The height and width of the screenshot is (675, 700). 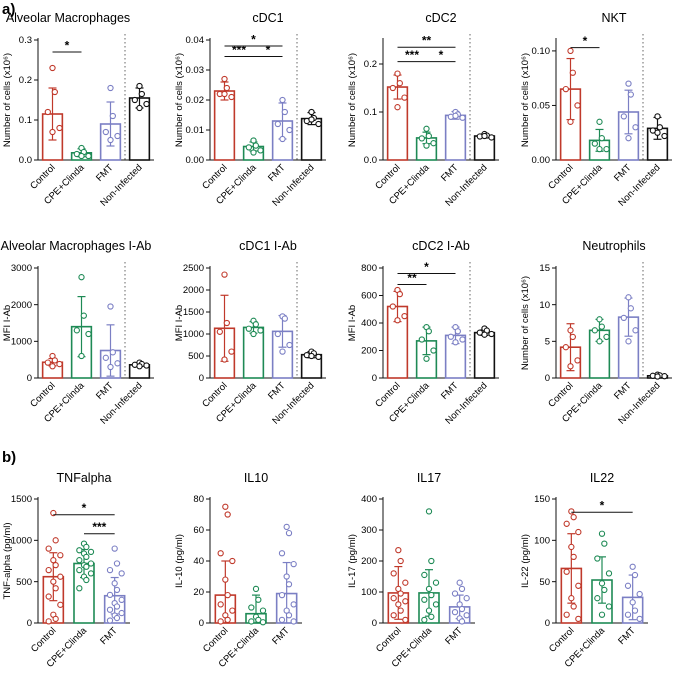 I want to click on chart-title: cDC2, so click(x=440, y=18).